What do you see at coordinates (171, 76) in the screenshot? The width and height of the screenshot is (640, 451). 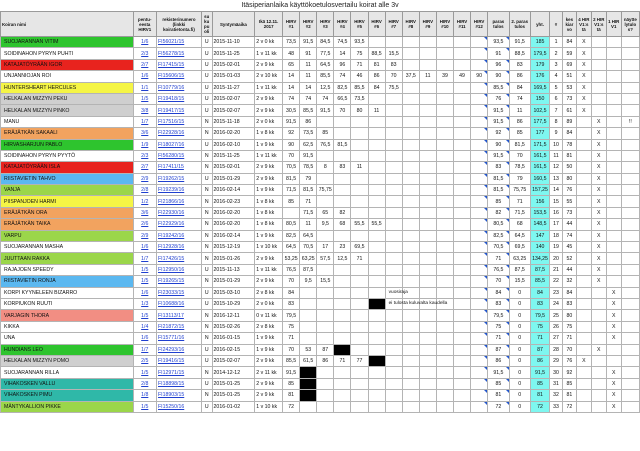 I see `registration-link: FI15606/15` at bounding box center [171, 76].